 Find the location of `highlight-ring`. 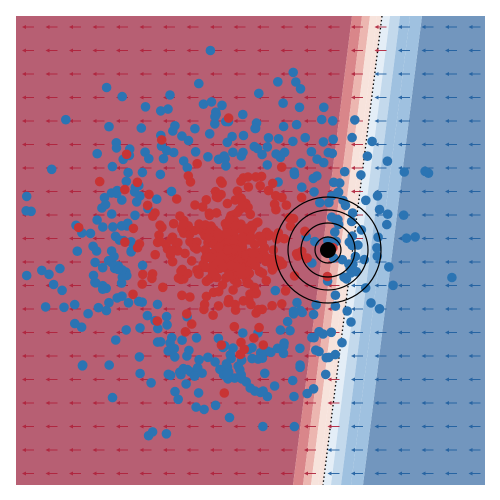

highlight-ring is located at coordinates (328, 250).